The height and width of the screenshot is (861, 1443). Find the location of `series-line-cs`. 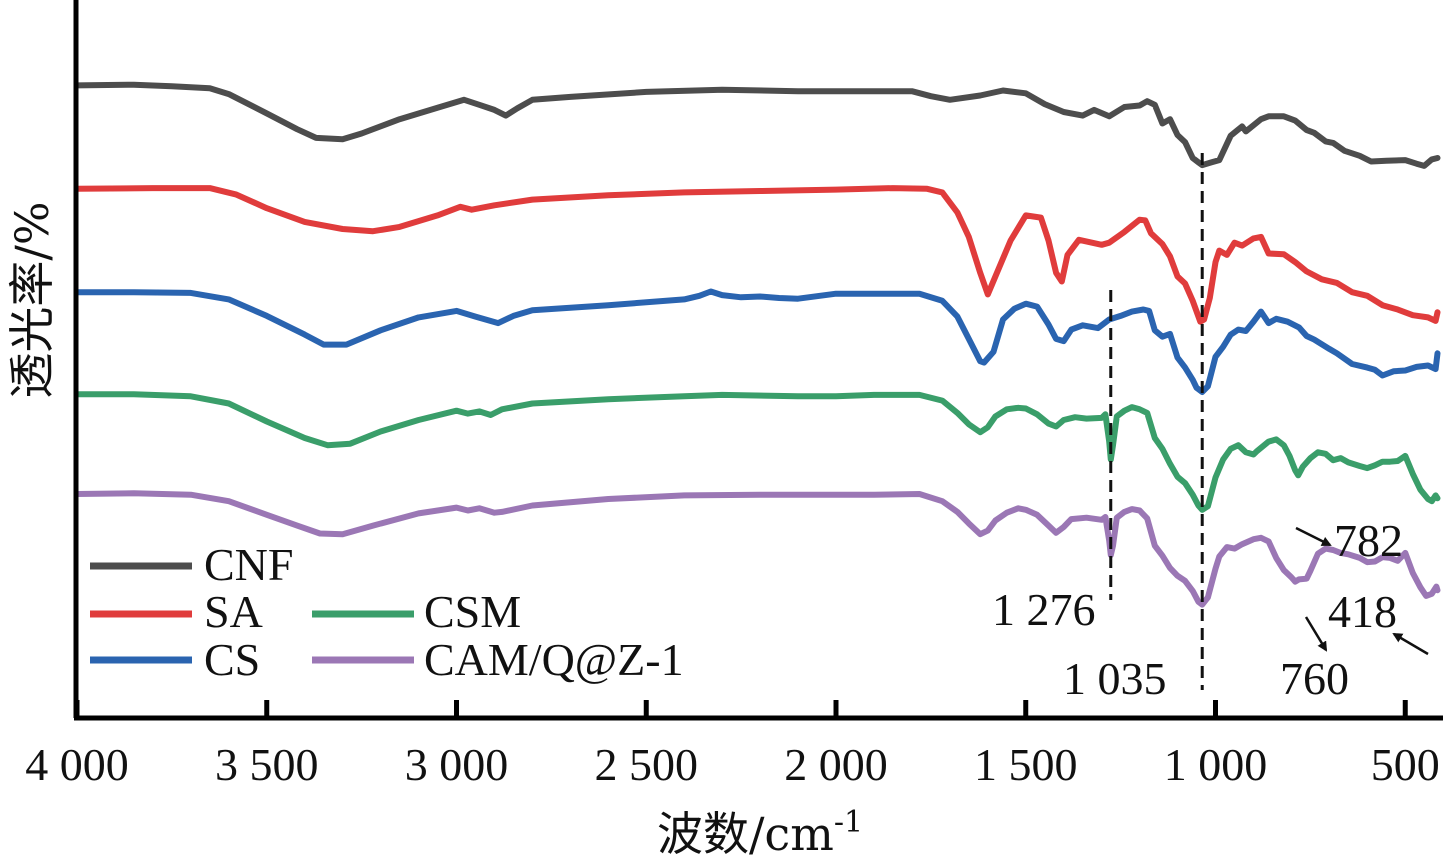

series-line-cs is located at coordinates (757, 341).